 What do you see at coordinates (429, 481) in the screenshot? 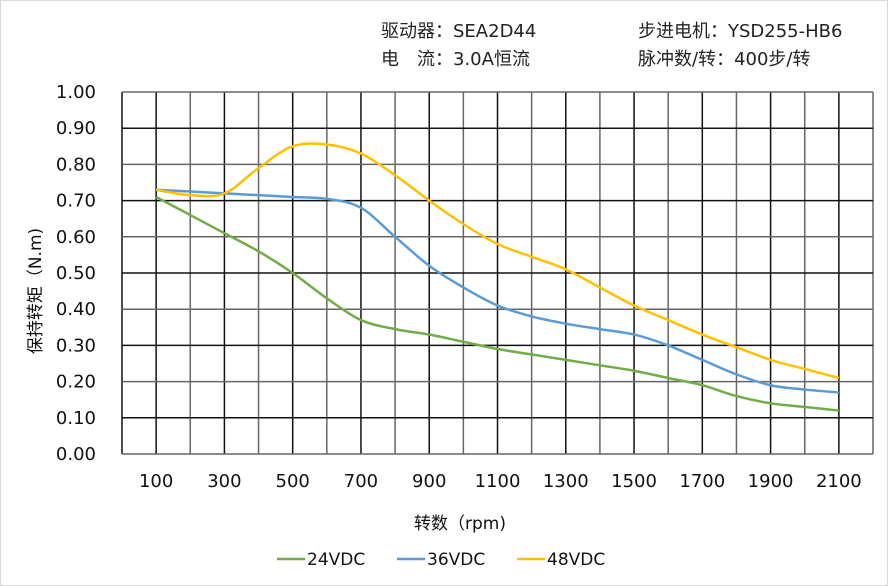
I see `x-tick-label: 900` at bounding box center [429, 481].